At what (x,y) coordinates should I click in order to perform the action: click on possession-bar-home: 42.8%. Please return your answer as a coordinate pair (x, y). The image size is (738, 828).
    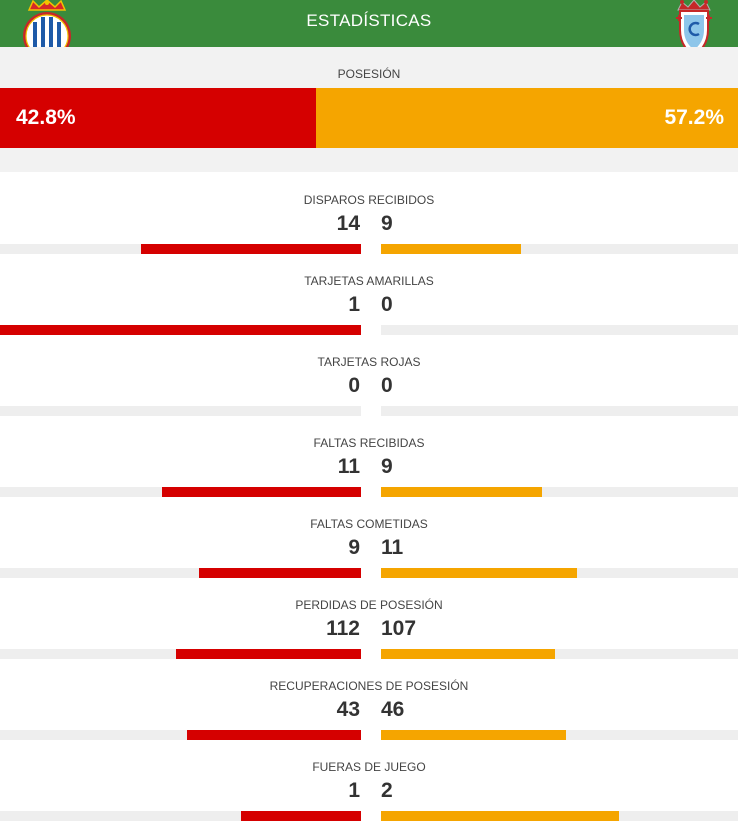
    Looking at the image, I should click on (158, 118).